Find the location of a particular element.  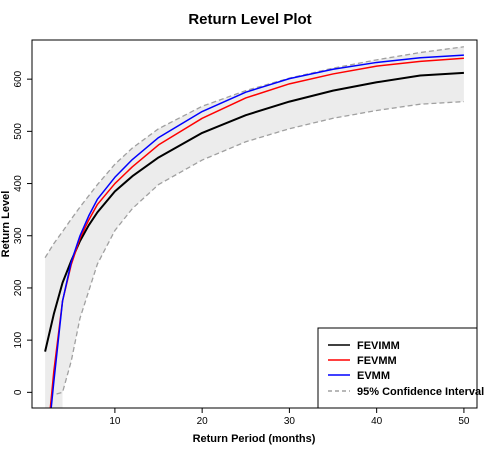

legend-label-fevmm: FEVMM is located at coordinates (377, 361).